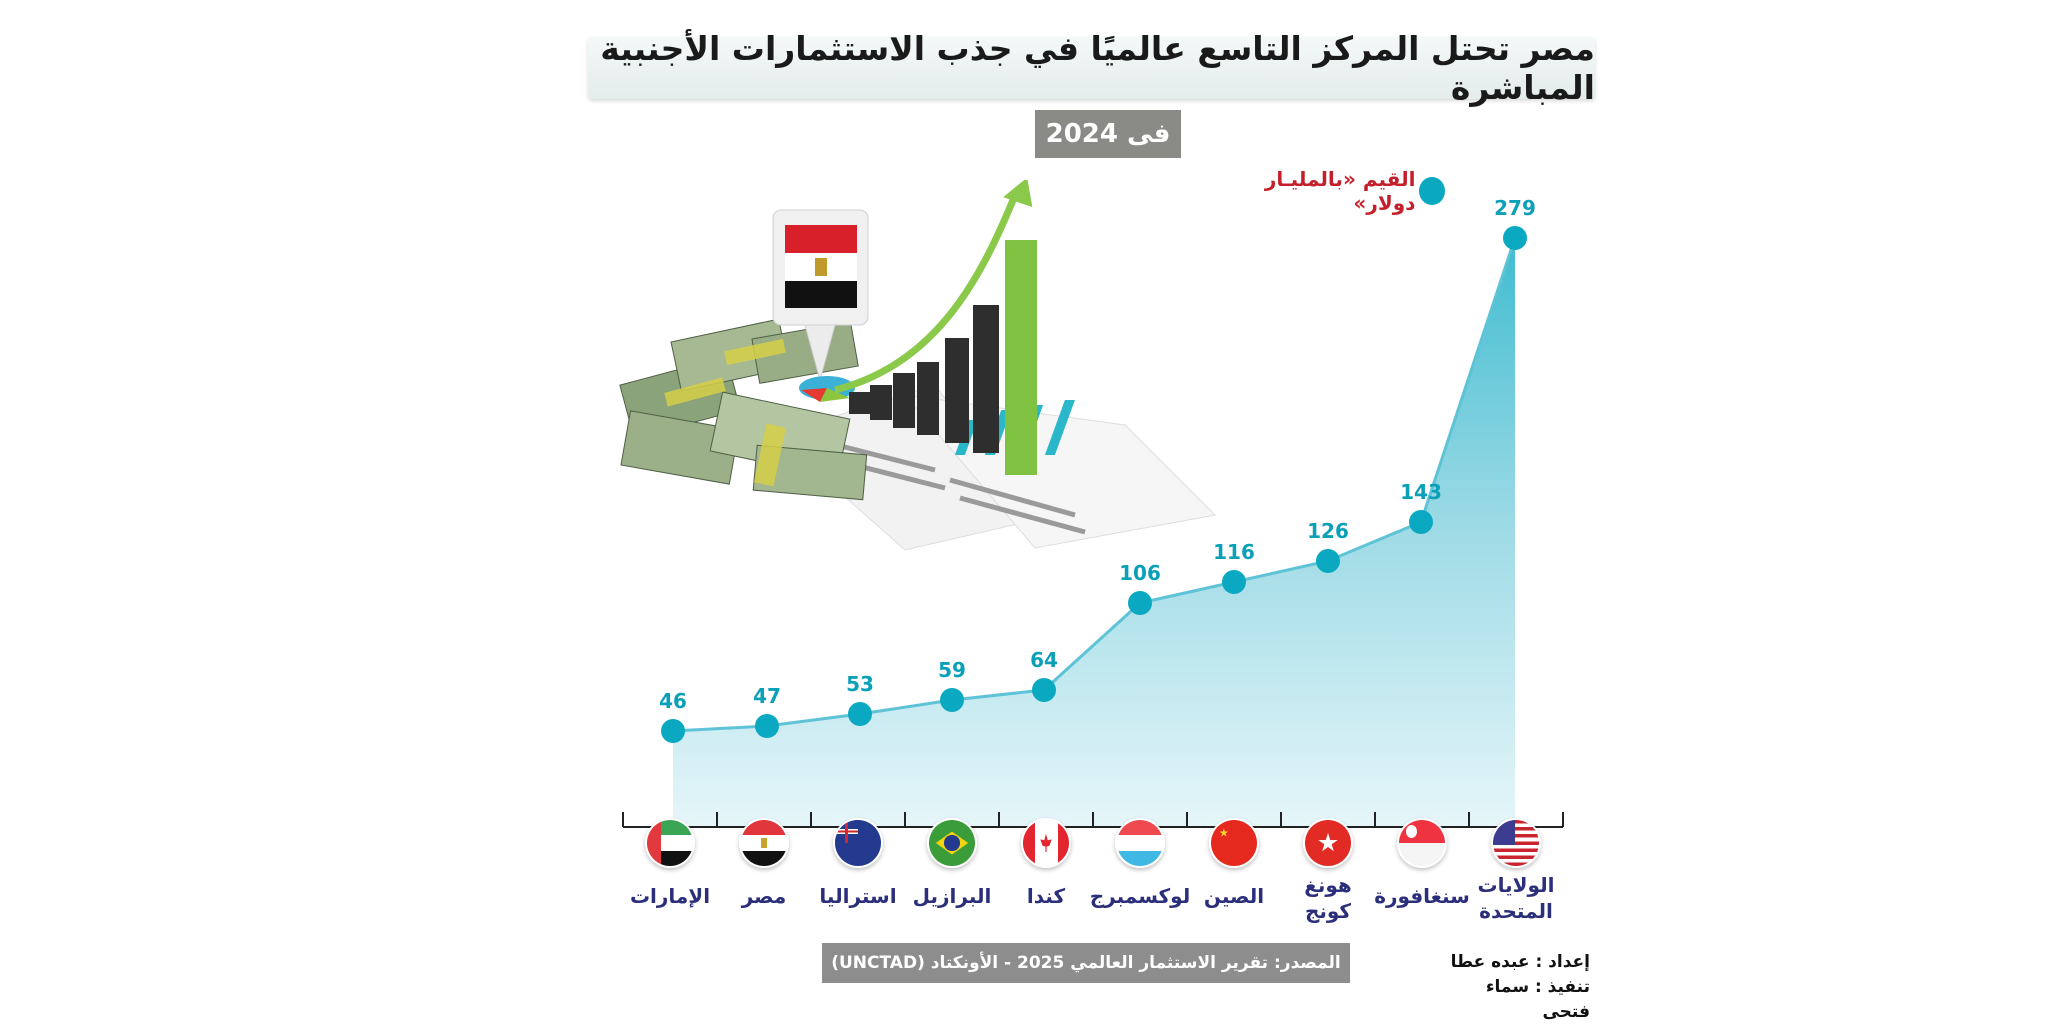 The image size is (2048, 1025). What do you see at coordinates (1421, 492) in the screenshot?
I see `value-label: 143` at bounding box center [1421, 492].